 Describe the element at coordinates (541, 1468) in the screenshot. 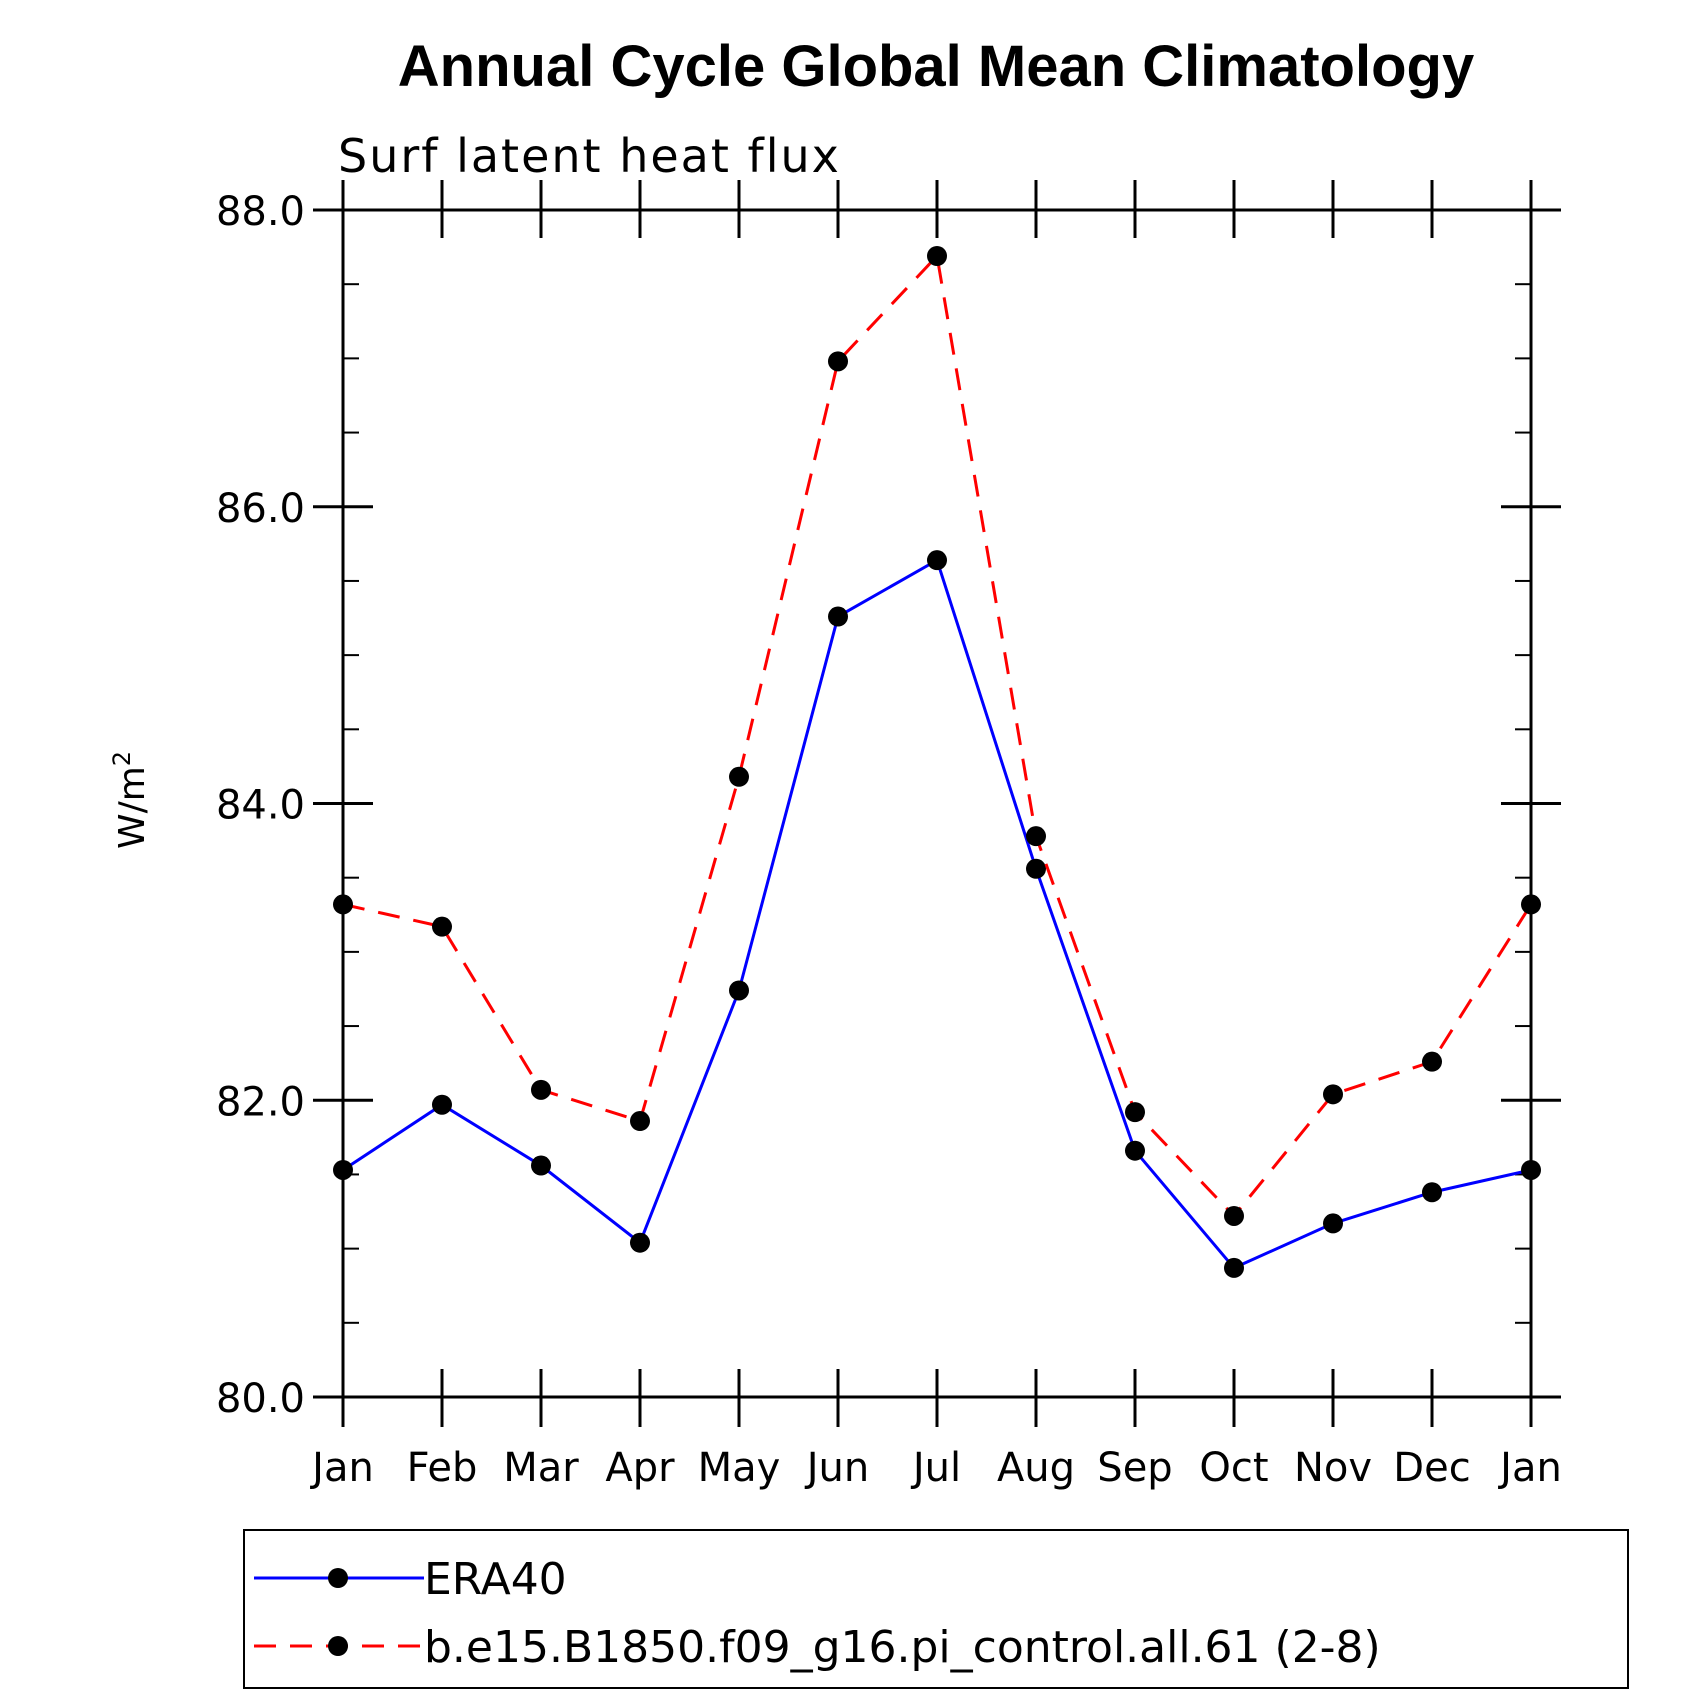

I see `x-tick-label: Mar` at that location.